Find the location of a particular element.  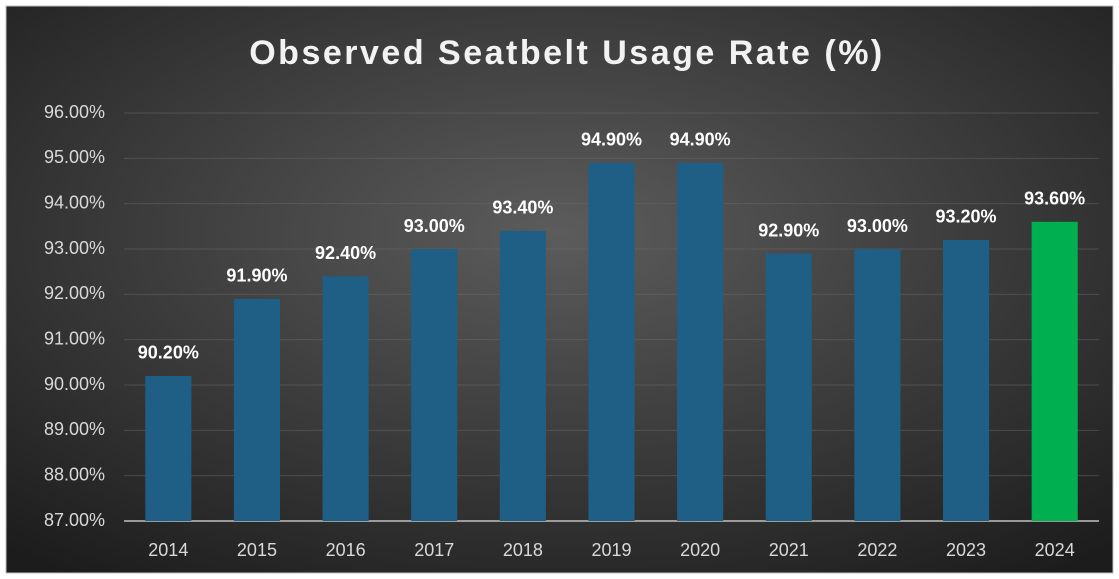

y-tick-label: 90.00% is located at coordinates (74, 384).